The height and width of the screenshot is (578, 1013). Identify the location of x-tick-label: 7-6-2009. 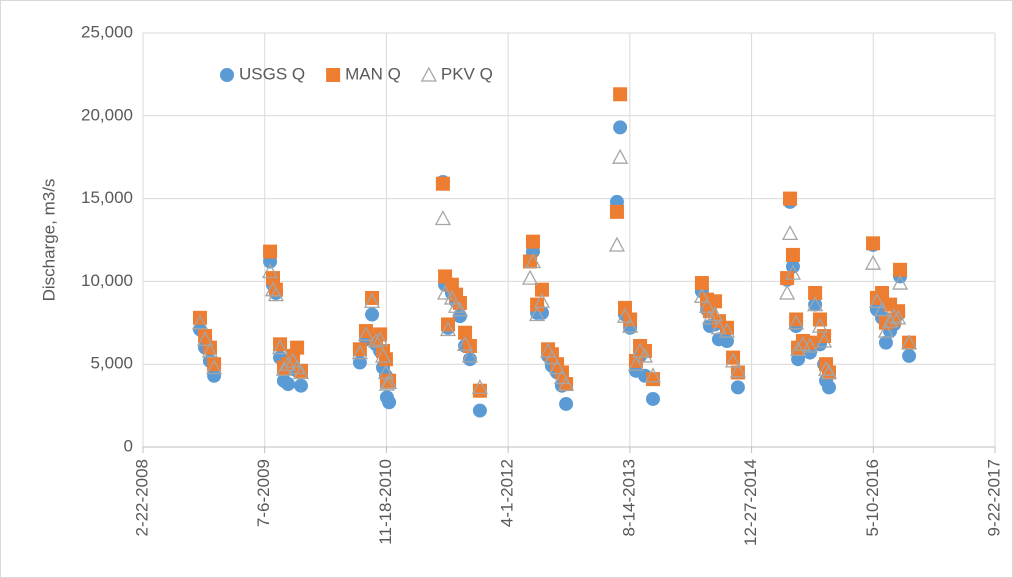
(263, 493).